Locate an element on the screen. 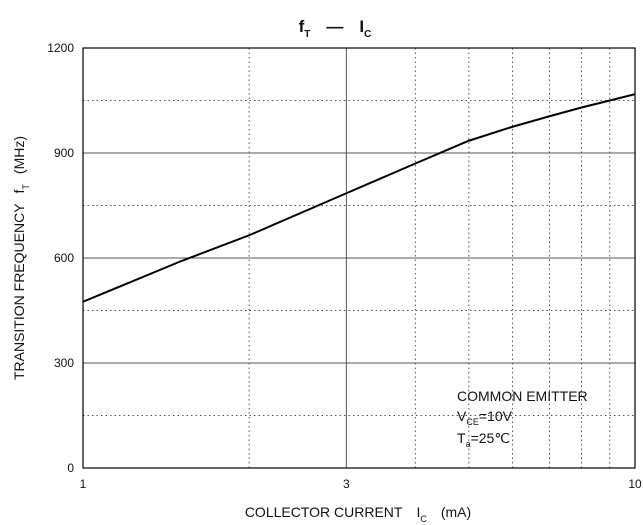 Image resolution: width=643 pixels, height=525 pixels. x-tick-label: 1 is located at coordinates (83, 484).